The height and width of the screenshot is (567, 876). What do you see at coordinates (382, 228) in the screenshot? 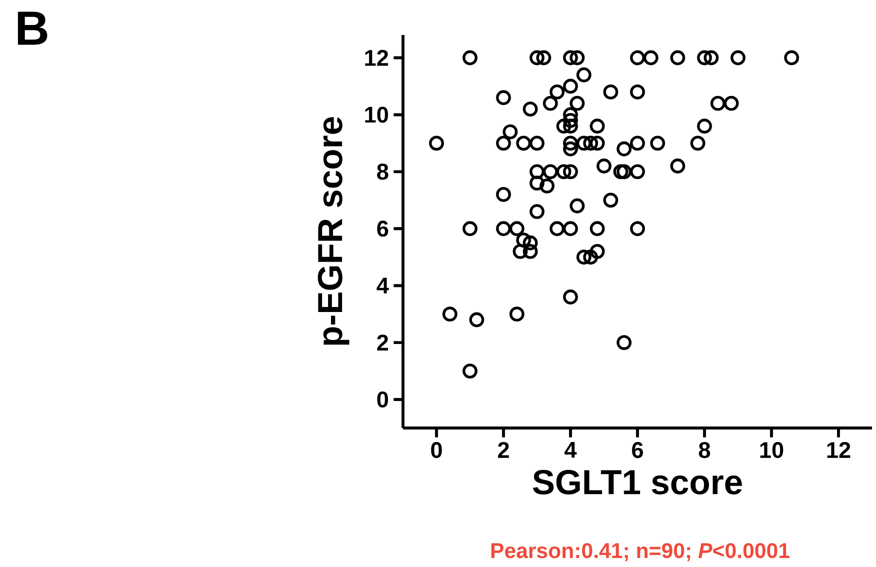
I see `y-tick-label: 6` at bounding box center [382, 228].